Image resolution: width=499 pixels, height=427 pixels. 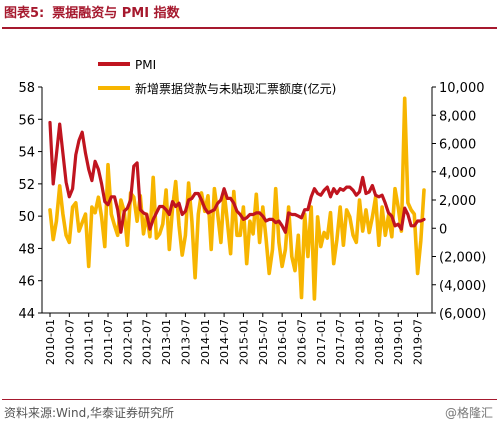 I want to click on x-tick-label: 2013-07, so click(x=185, y=342).